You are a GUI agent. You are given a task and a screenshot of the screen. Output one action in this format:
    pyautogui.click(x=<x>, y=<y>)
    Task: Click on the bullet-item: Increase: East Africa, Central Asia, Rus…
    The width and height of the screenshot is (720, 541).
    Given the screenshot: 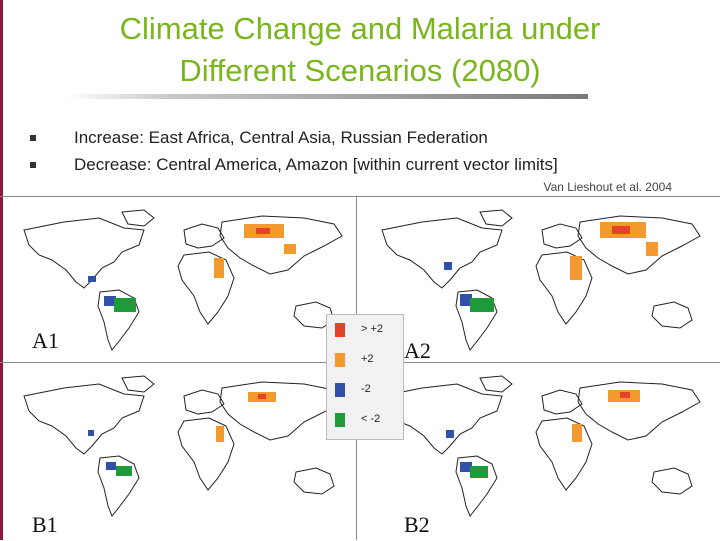 What is the action you would take?
    pyautogui.click(x=294, y=137)
    